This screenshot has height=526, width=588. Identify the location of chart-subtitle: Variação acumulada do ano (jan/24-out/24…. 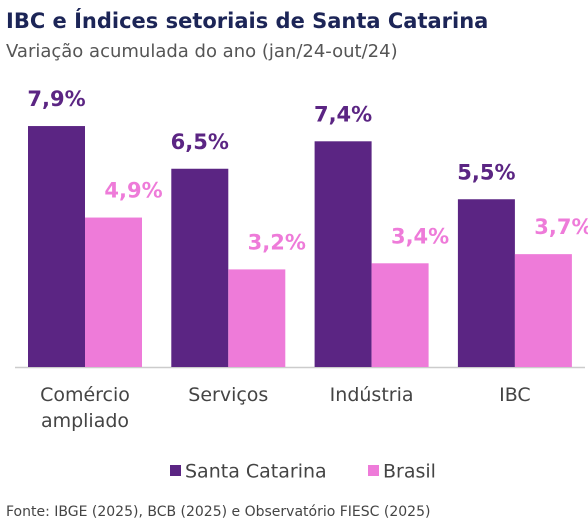
(202, 51).